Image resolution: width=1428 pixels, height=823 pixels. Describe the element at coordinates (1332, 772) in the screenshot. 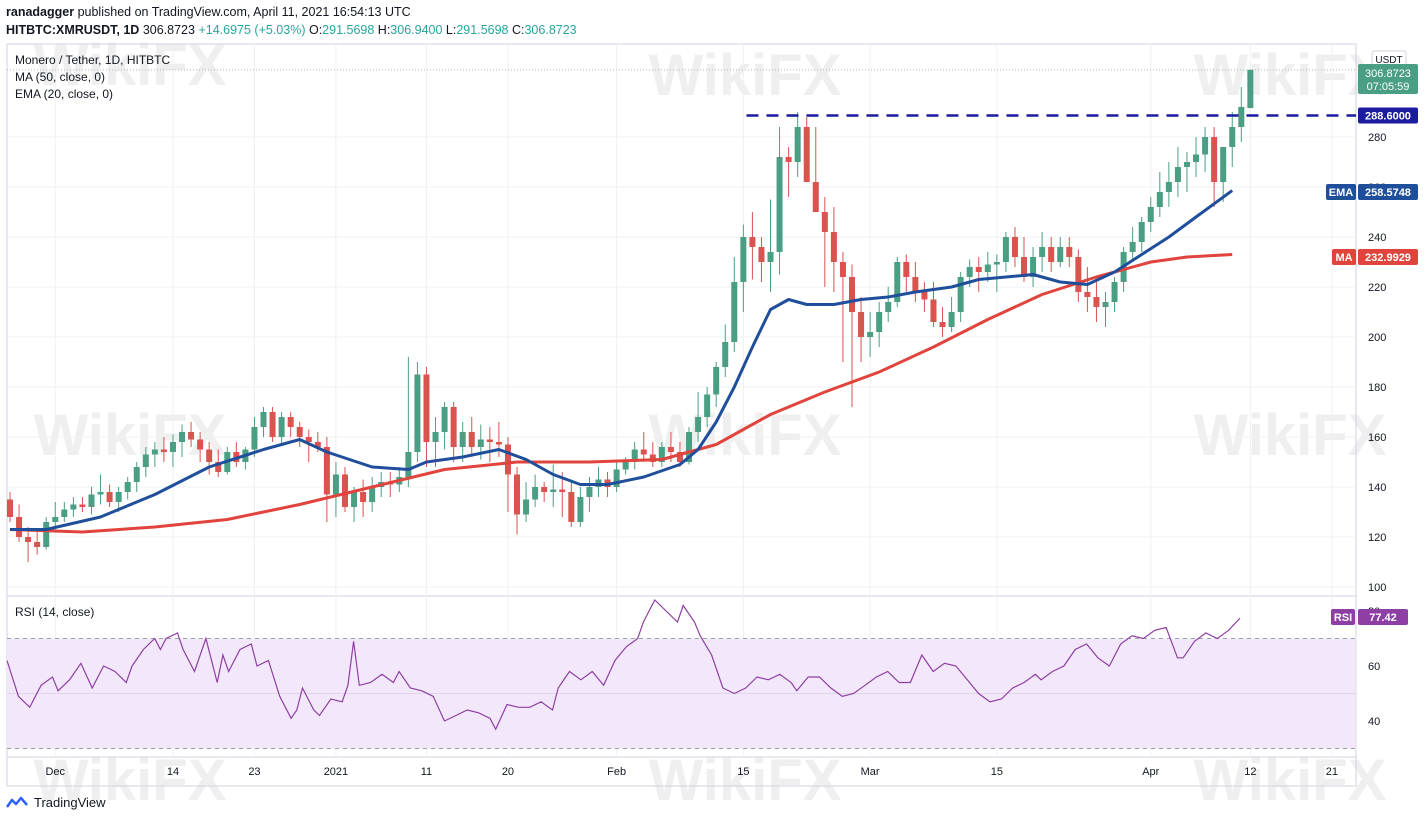

I see `time-tick-label: 21` at that location.